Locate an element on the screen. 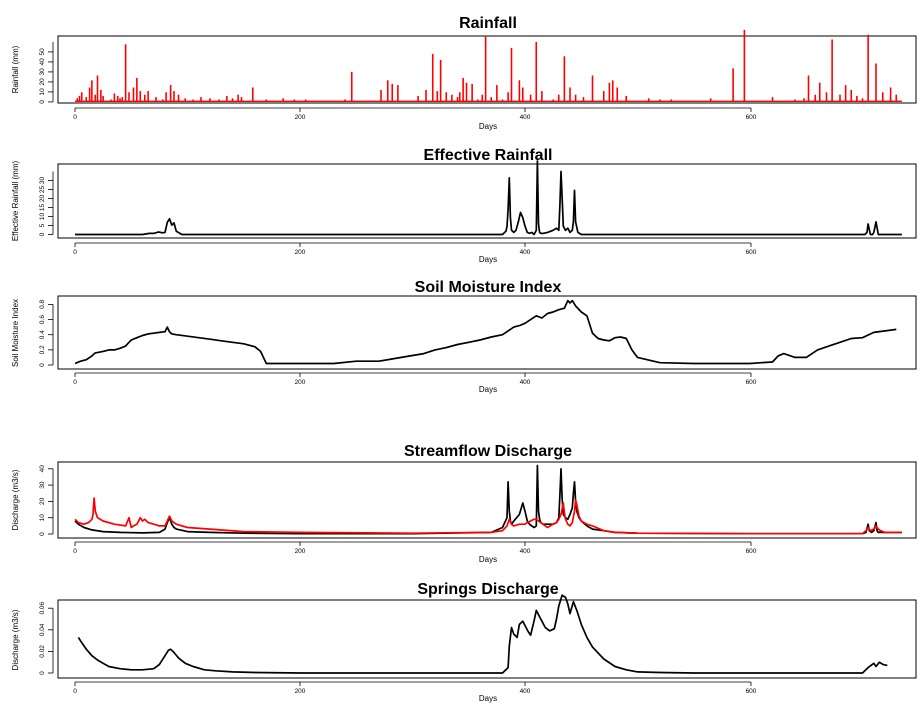 The width and height of the screenshot is (920, 704). chart-title: Soil Moisture Index is located at coordinates (488, 287).